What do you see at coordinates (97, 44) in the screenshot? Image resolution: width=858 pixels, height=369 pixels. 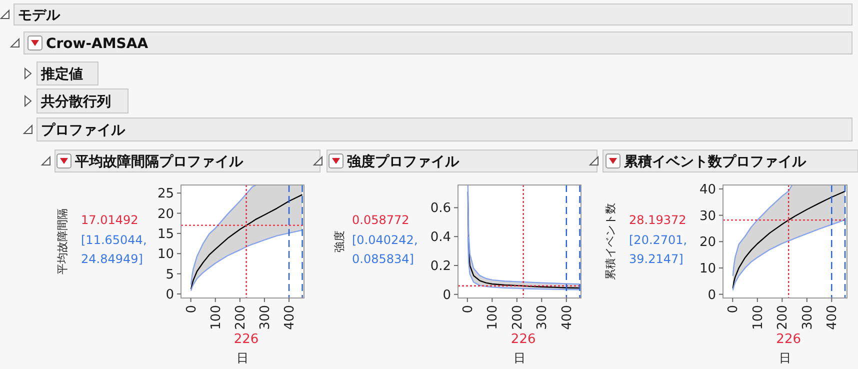 I see `text: Crow-AMSAA` at bounding box center [97, 44].